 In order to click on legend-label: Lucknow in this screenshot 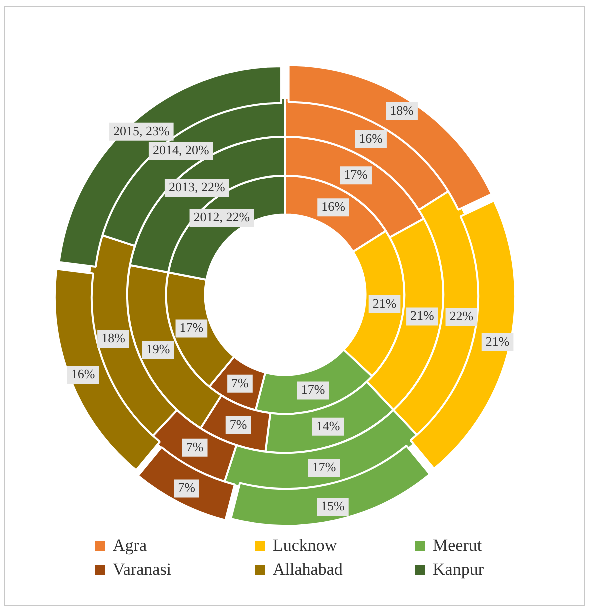, I will do `click(305, 546)`.